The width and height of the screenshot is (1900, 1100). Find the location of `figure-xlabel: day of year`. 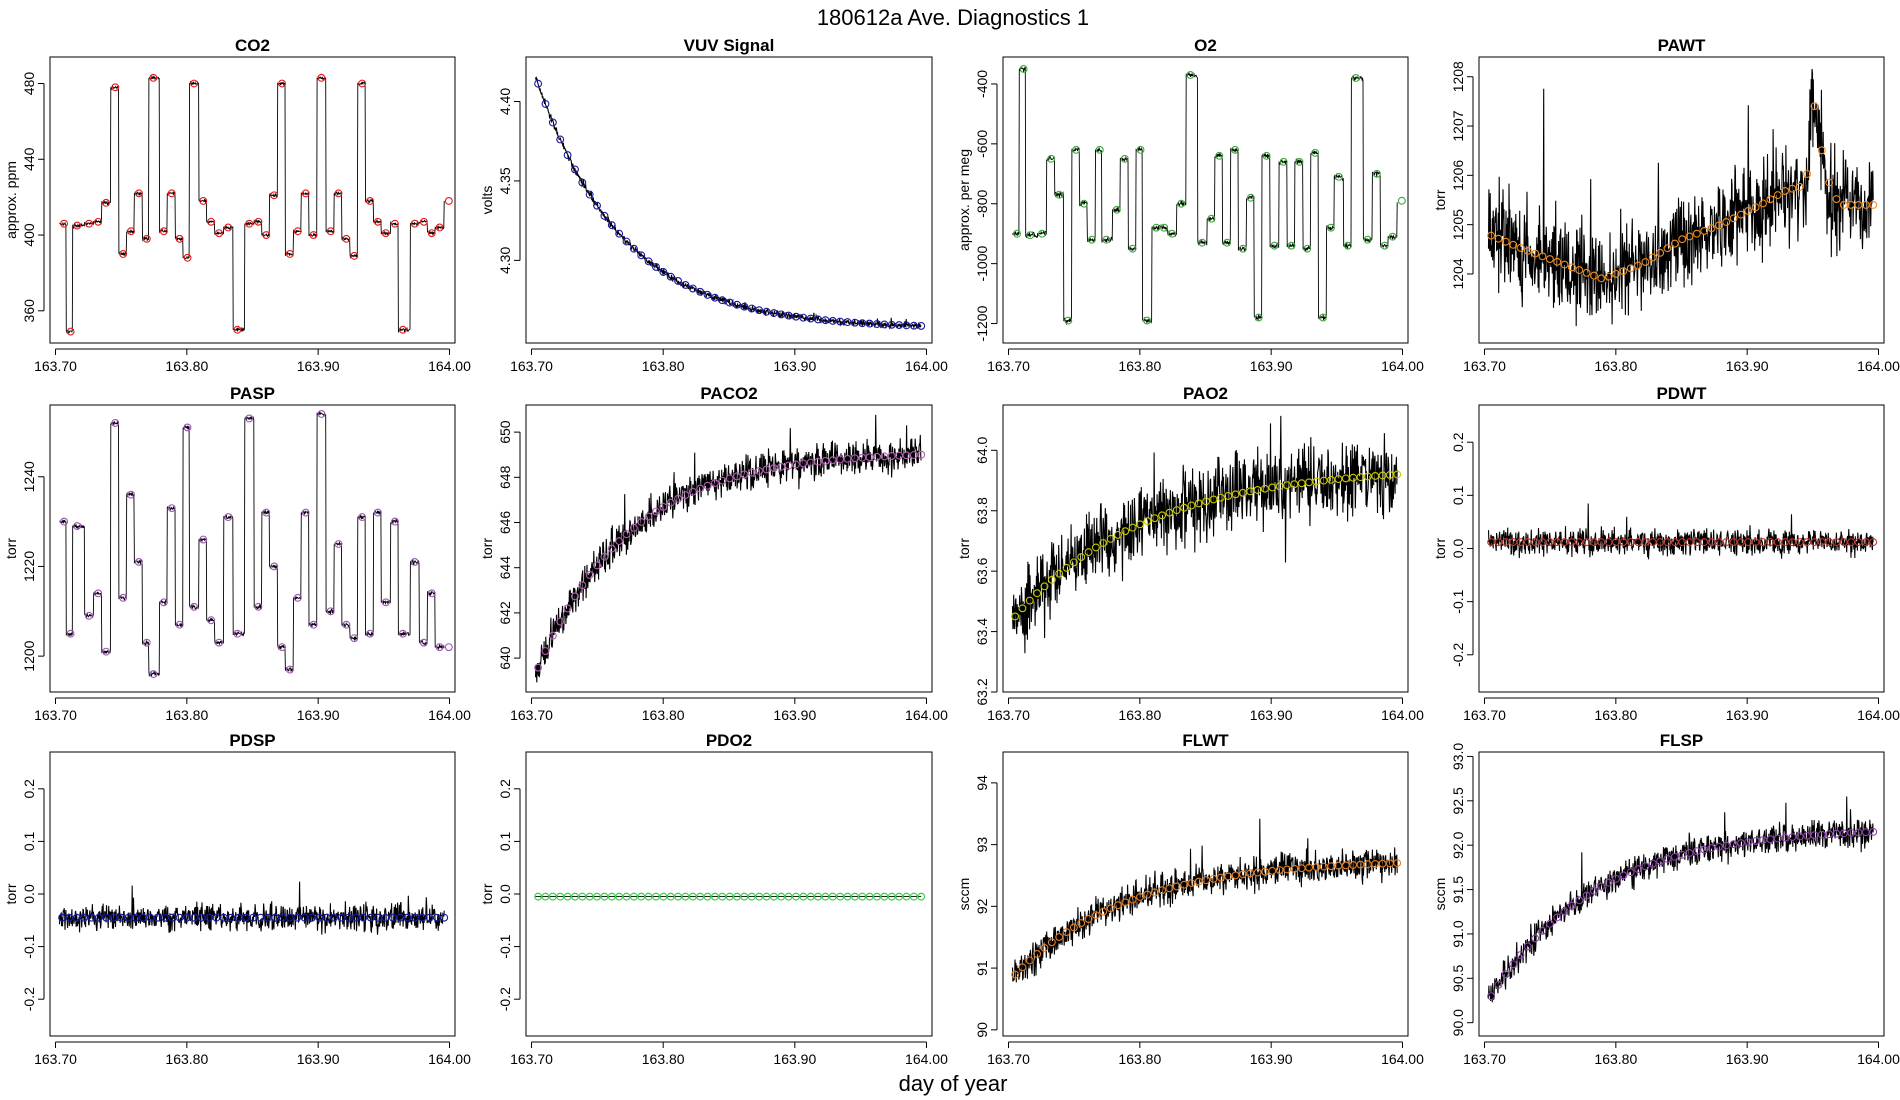

figure-xlabel: day of year is located at coordinates (953, 1083).